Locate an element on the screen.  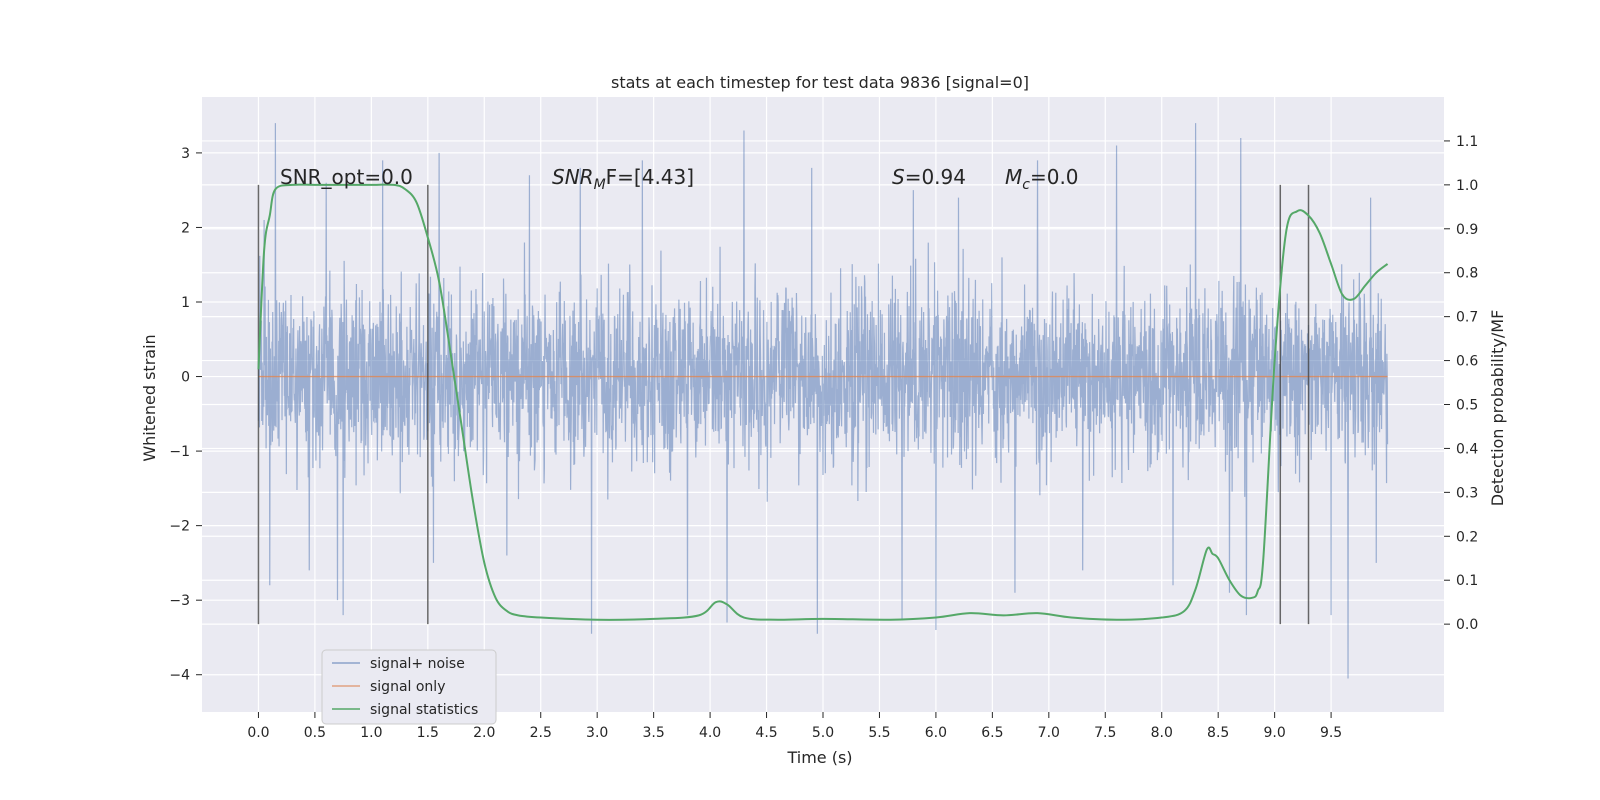
mc-value: =0.0 is located at coordinates (1054, 177).